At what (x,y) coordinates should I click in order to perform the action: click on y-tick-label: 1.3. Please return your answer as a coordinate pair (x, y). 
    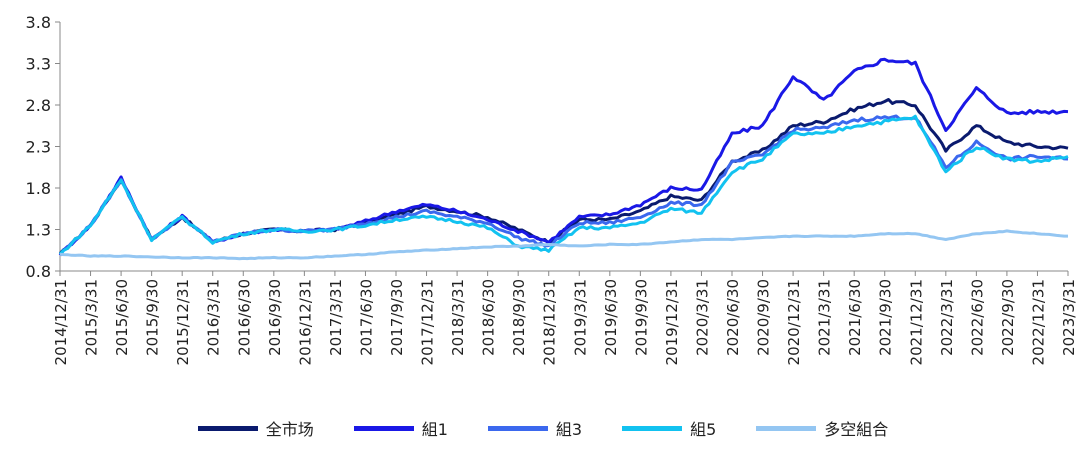
    Looking at the image, I should click on (38, 230).